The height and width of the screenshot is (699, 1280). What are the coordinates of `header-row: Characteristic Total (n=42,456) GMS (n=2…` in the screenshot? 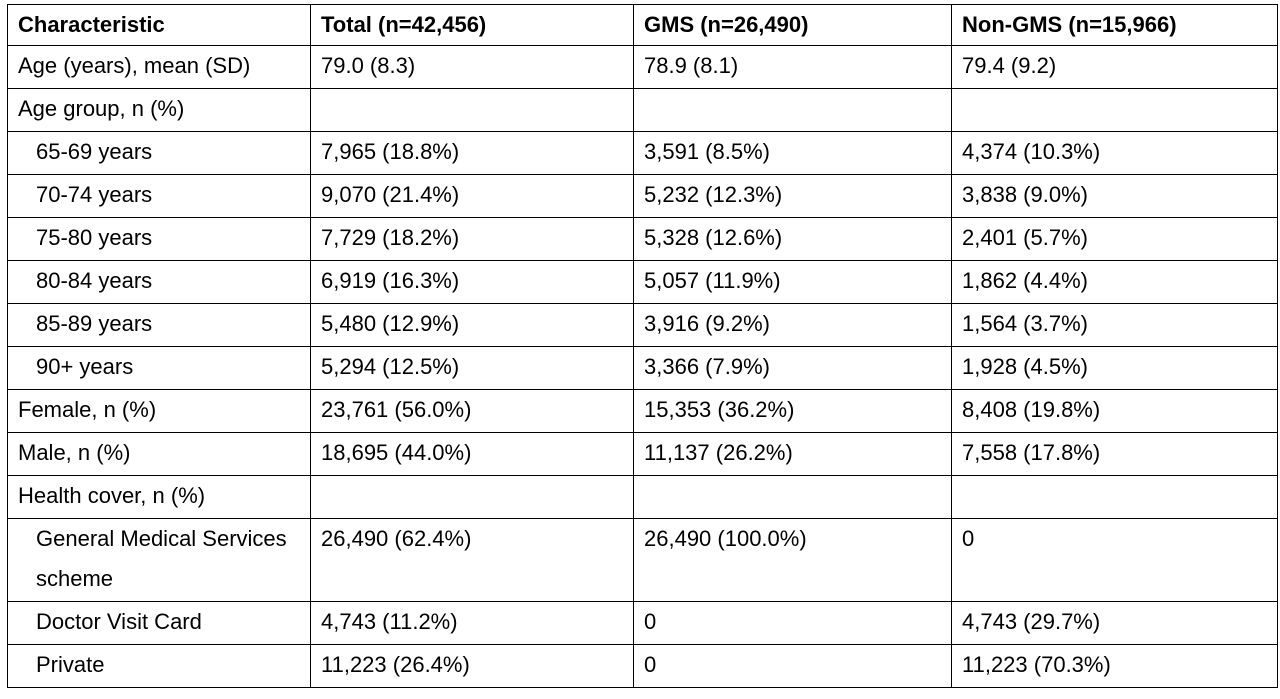 It's located at (642, 25).